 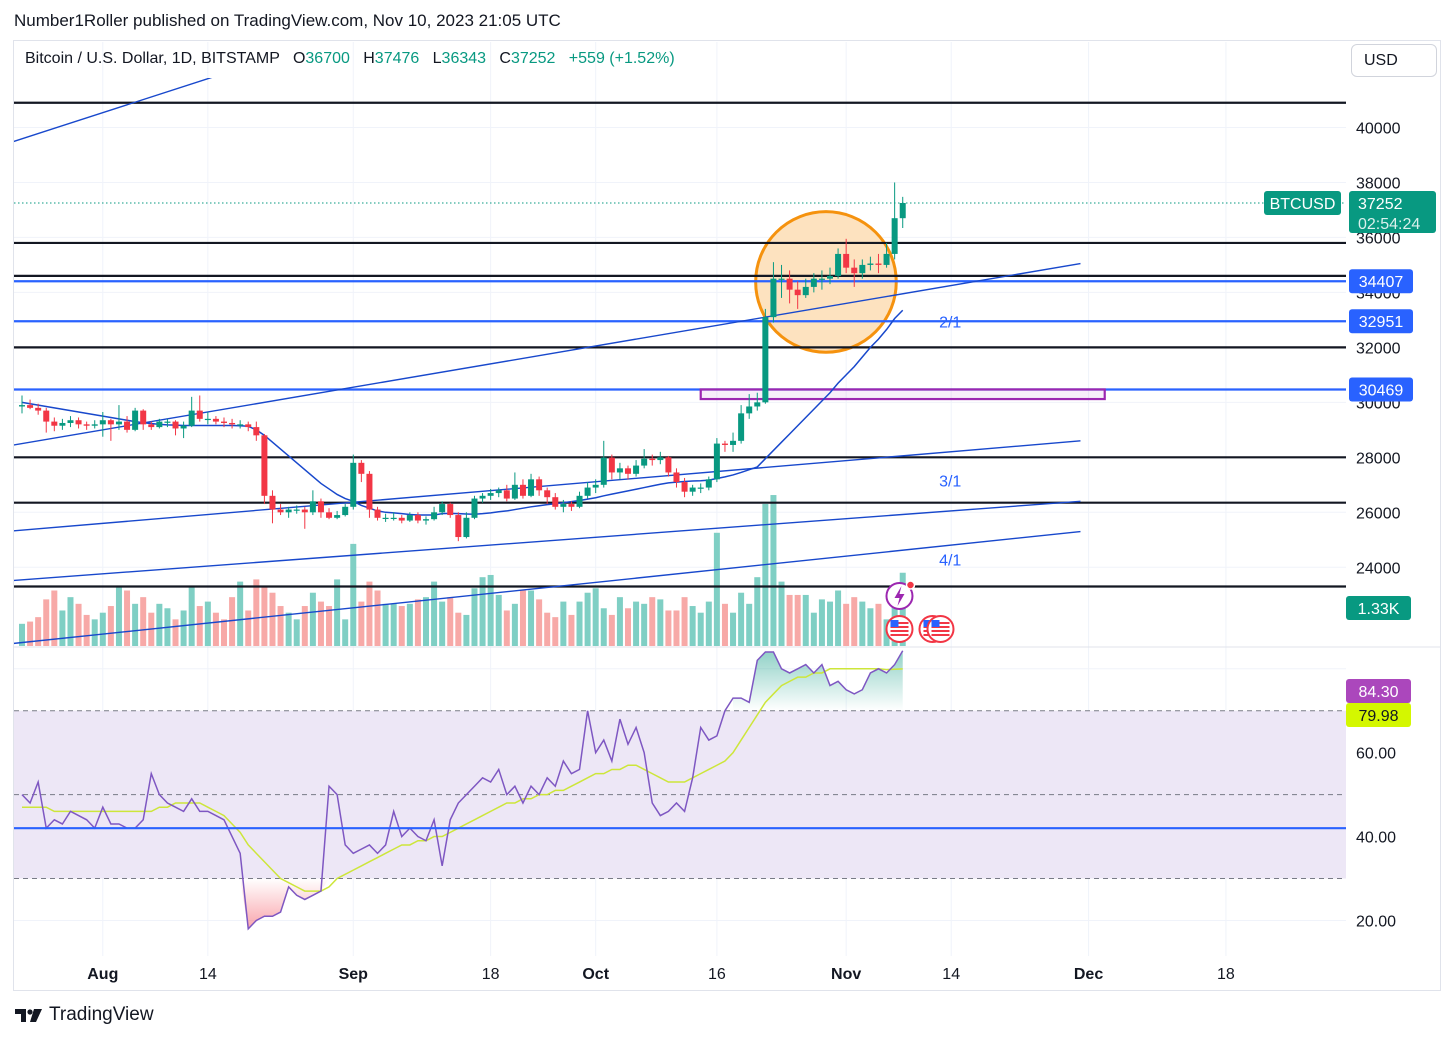 I want to click on volume-value-tag-bg, so click(x=1378, y=608).